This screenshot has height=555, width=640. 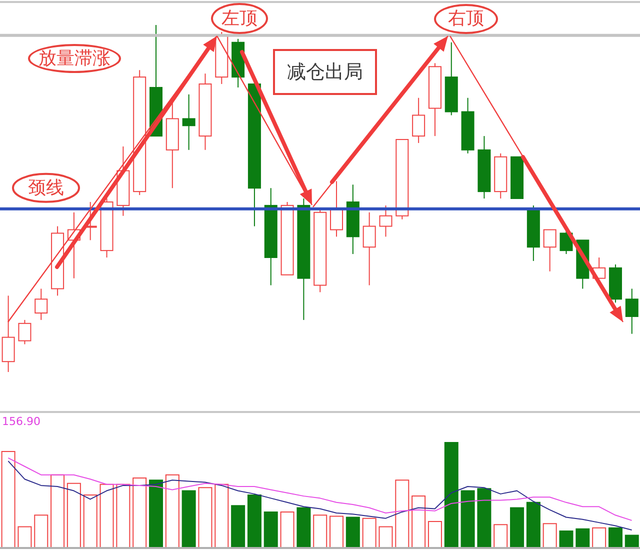 What do you see at coordinates (46, 187) in the screenshot?
I see `ref-line-label: 颈线` at bounding box center [46, 187].